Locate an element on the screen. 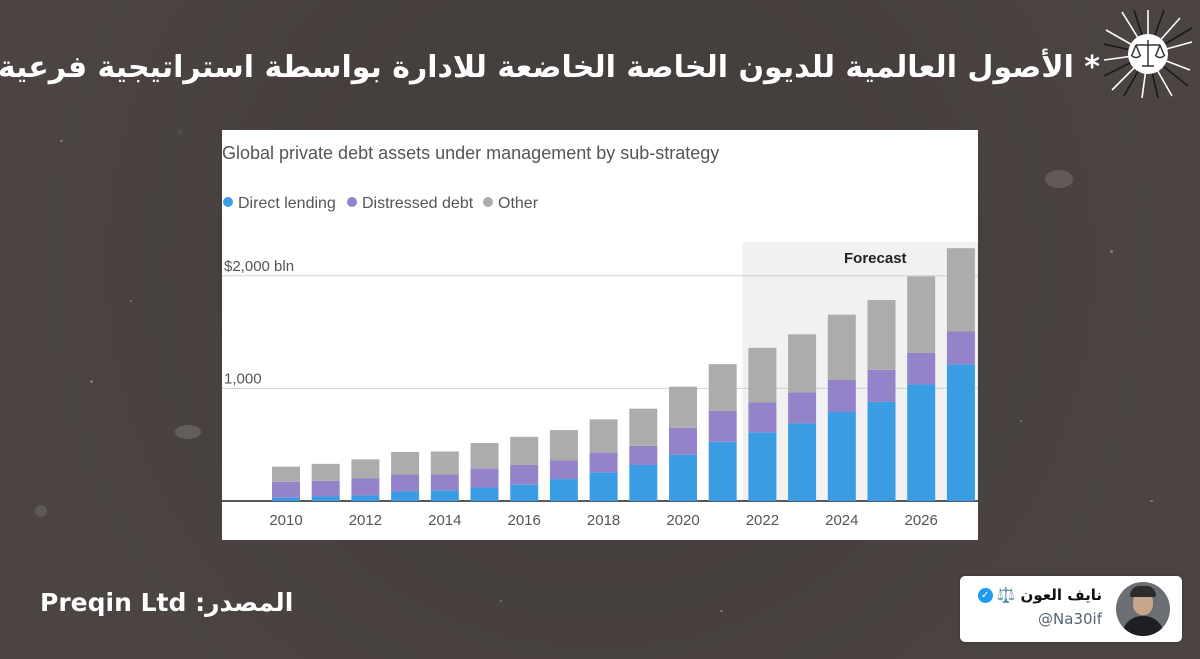 This screenshot has width=1200, height=659. bar-other-2025 is located at coordinates (881, 334).